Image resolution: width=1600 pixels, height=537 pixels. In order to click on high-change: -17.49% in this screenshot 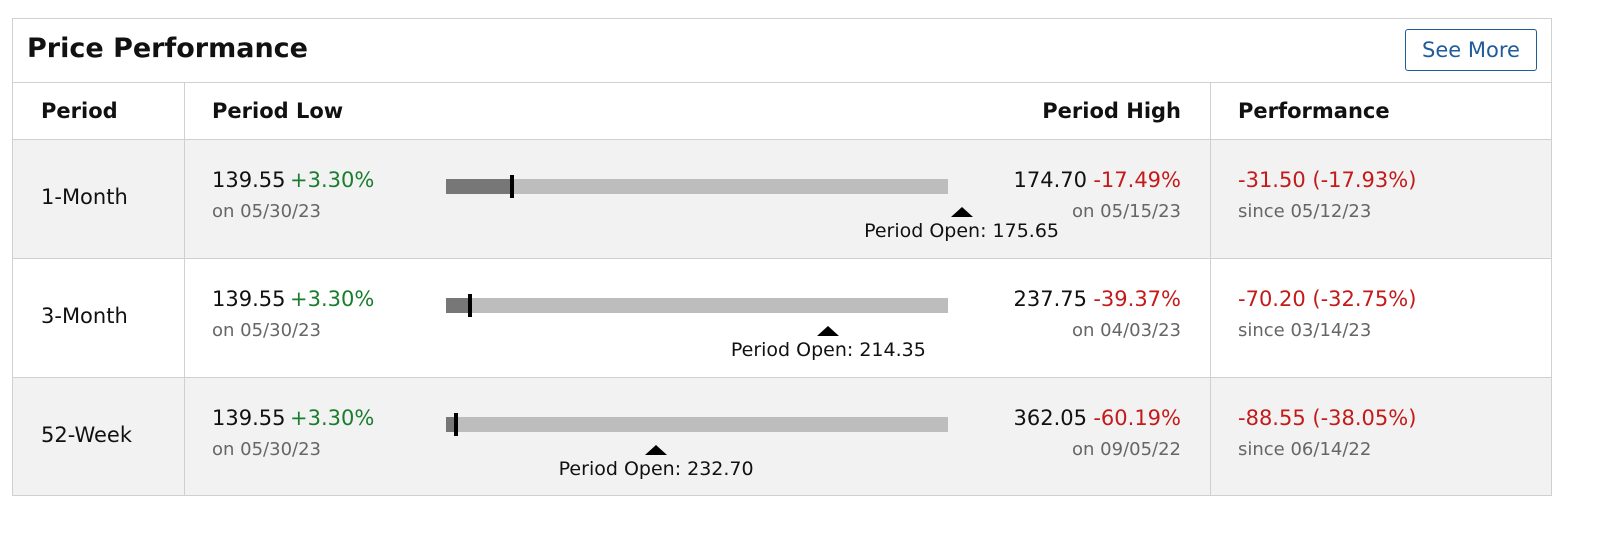, I will do `click(1137, 180)`.